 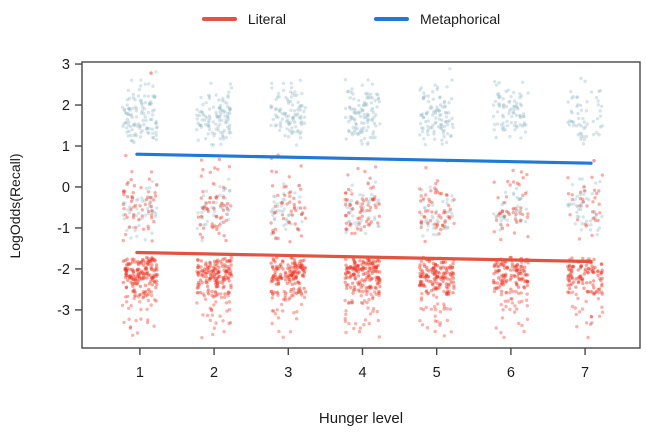 What do you see at coordinates (460, 19) in the screenshot?
I see `legend-label-metaphorical: Metaphorical` at bounding box center [460, 19].